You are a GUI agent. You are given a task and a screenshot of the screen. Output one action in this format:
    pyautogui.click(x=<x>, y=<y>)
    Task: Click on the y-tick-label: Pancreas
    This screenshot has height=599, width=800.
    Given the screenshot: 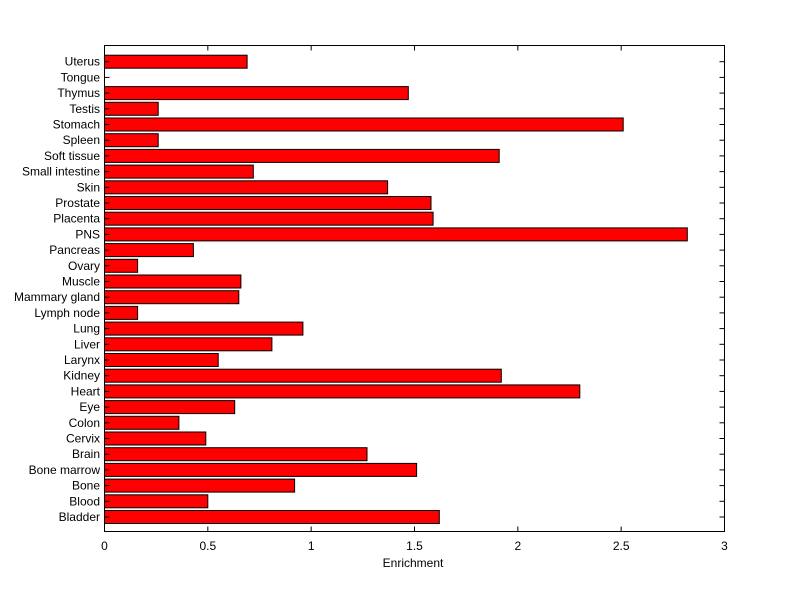 What is the action you would take?
    pyautogui.click(x=74, y=250)
    